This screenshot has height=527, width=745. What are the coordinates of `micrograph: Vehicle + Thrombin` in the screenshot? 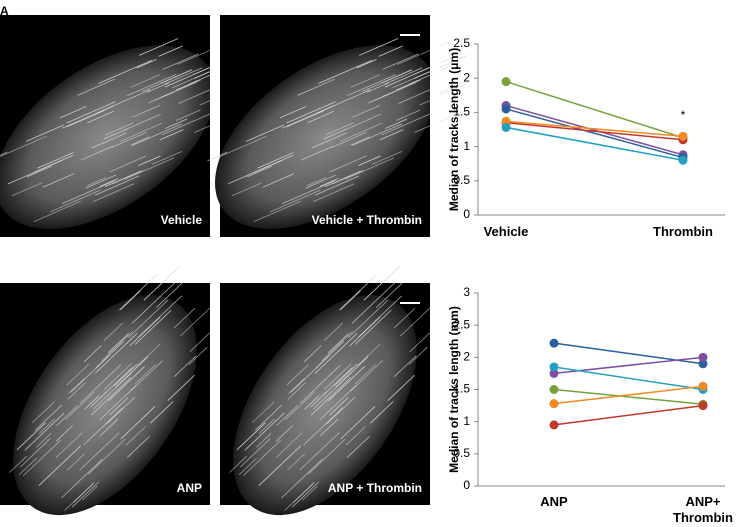 It's located at (338, 126).